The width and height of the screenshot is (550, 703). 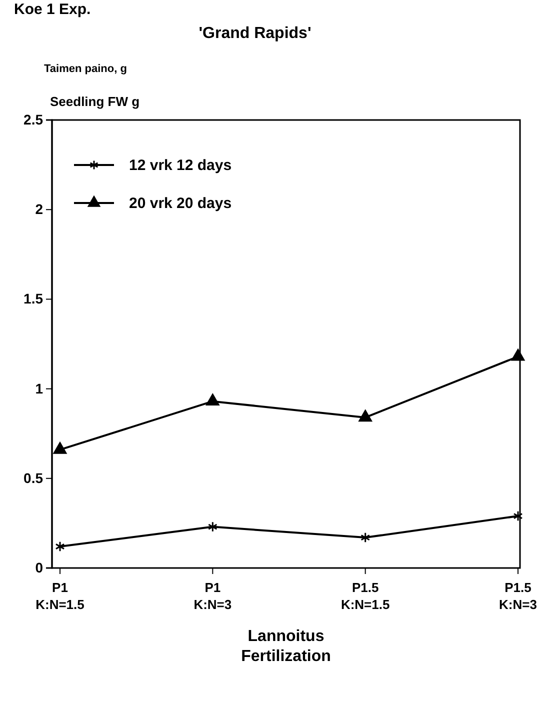 I want to click on y-tick-label: 2, so click(x=39, y=209).